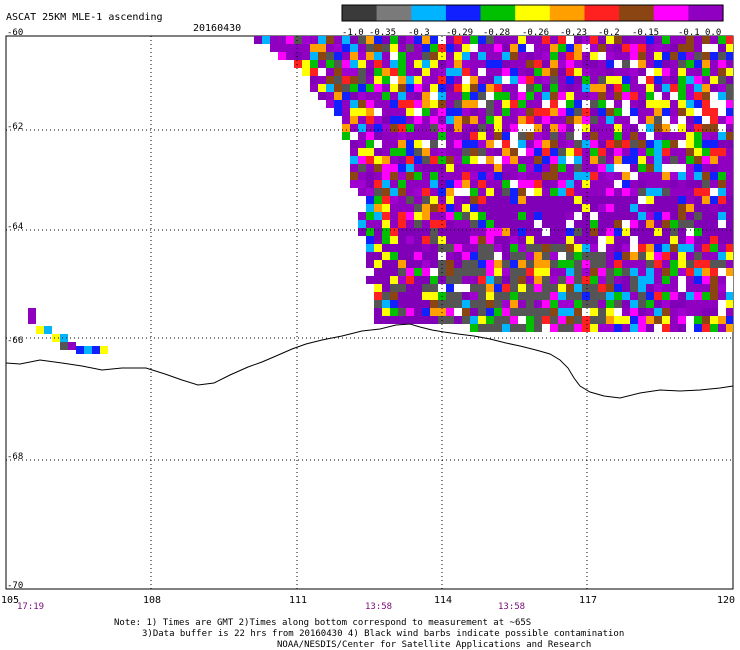  What do you see at coordinates (30, 607) in the screenshot?
I see `time-label: 17:19` at bounding box center [30, 607].